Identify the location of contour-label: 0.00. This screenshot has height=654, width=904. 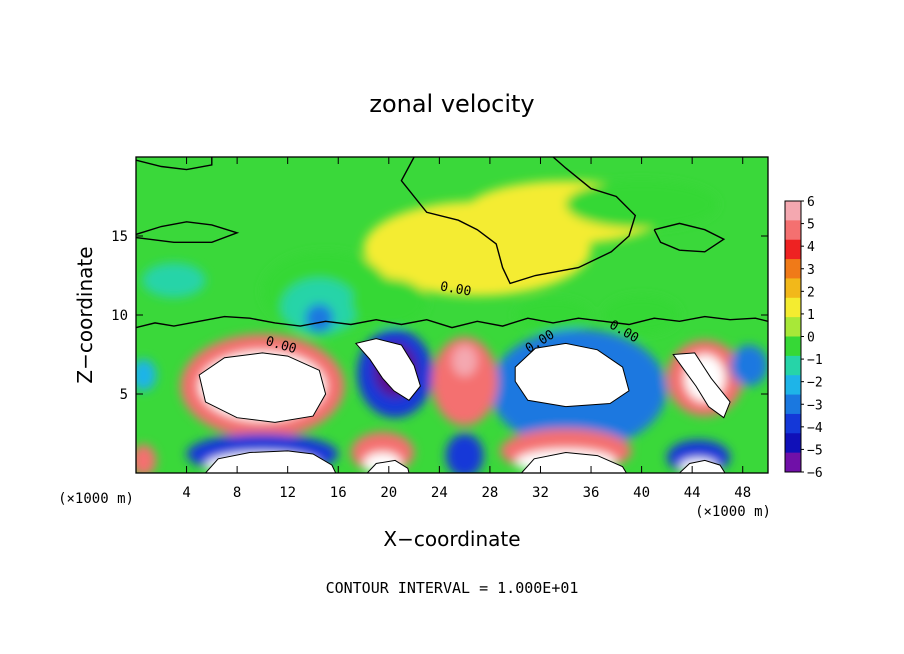
(455, 289).